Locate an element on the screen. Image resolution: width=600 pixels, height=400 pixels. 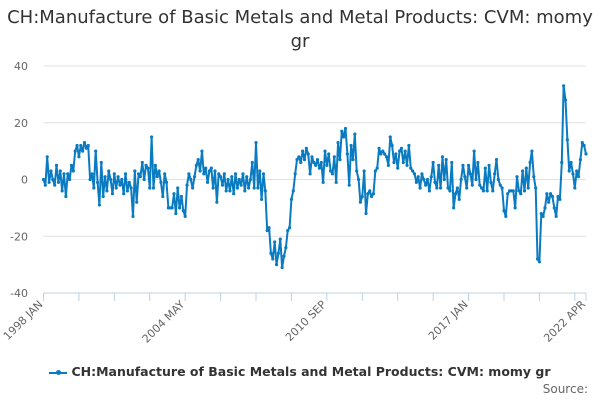
x-tick-label: 2004 MAY is located at coordinates (164, 322).